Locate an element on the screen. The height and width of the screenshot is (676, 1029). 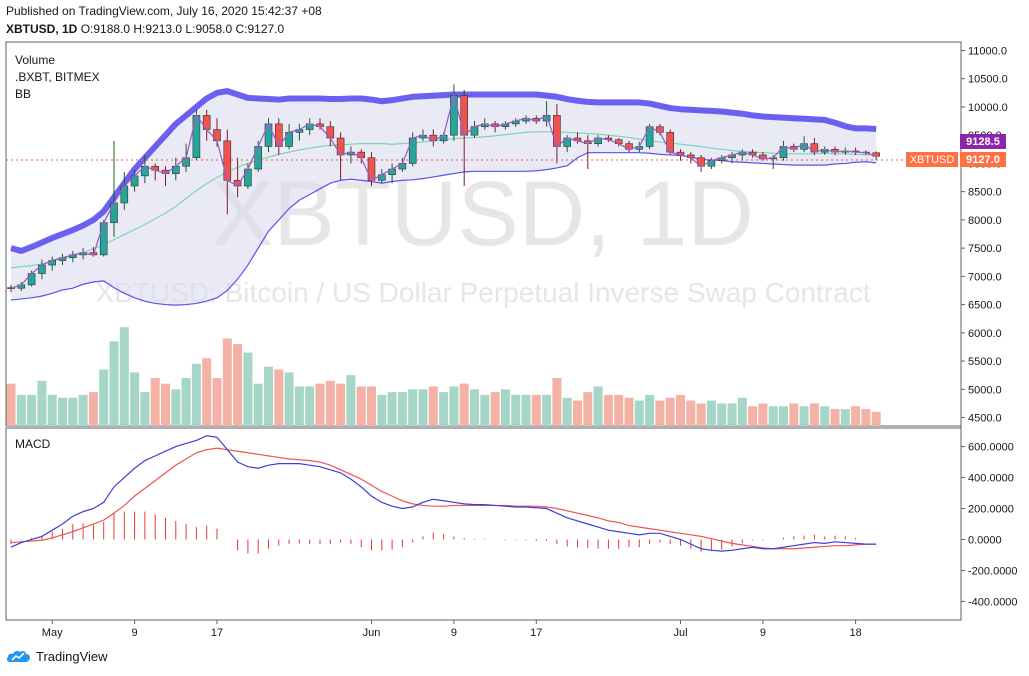
price-tick-label: 10500.0 is located at coordinates (988, 80).